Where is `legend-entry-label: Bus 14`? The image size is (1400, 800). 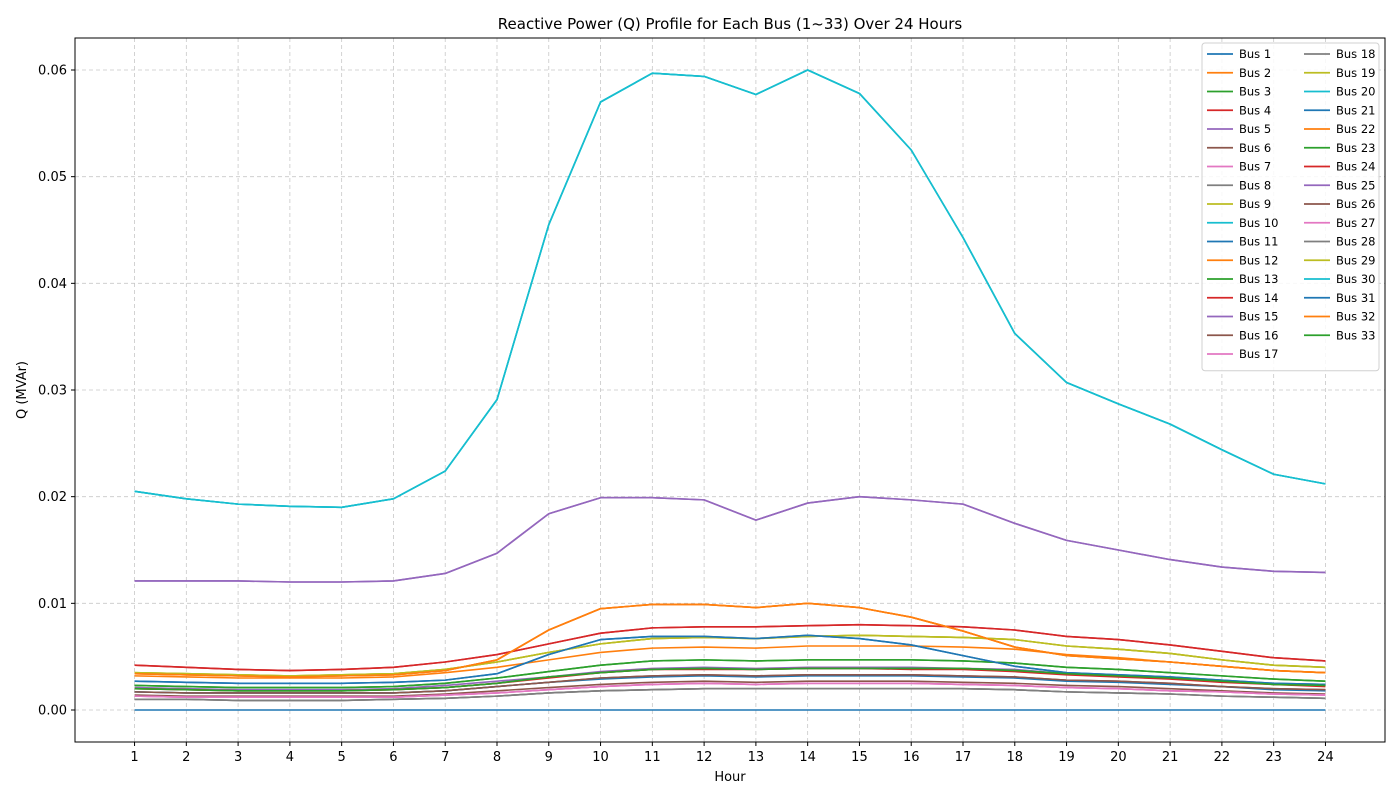
legend-entry-label: Bus 14 is located at coordinates (1258, 298).